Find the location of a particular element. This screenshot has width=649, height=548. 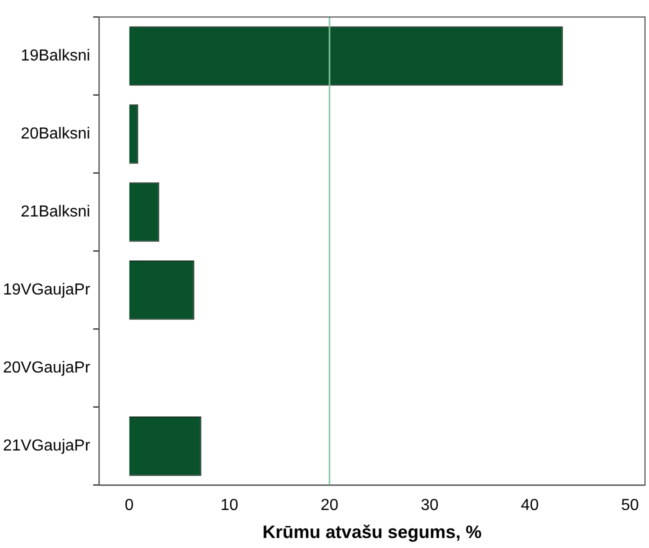

y-tick-label: 19VGaujaPr is located at coordinates (46, 290).